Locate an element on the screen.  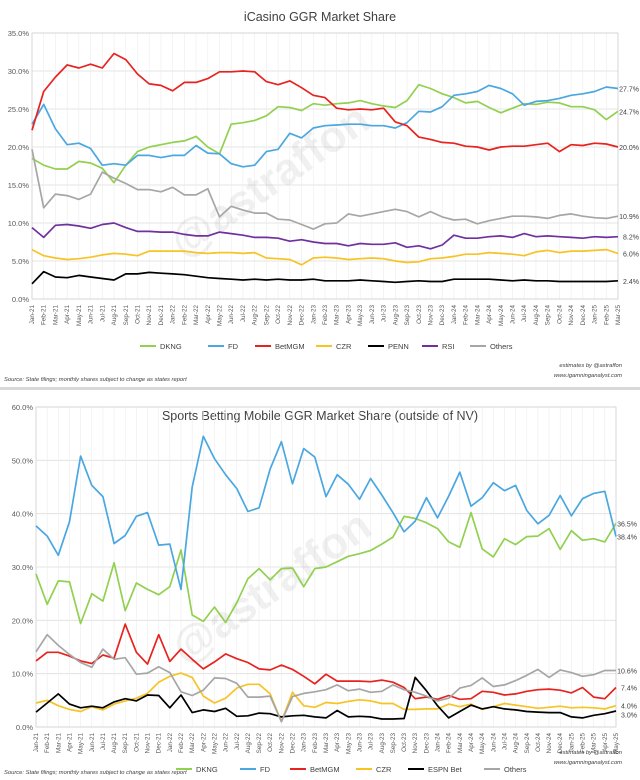
legend-label: FD is located at coordinates (233, 346).